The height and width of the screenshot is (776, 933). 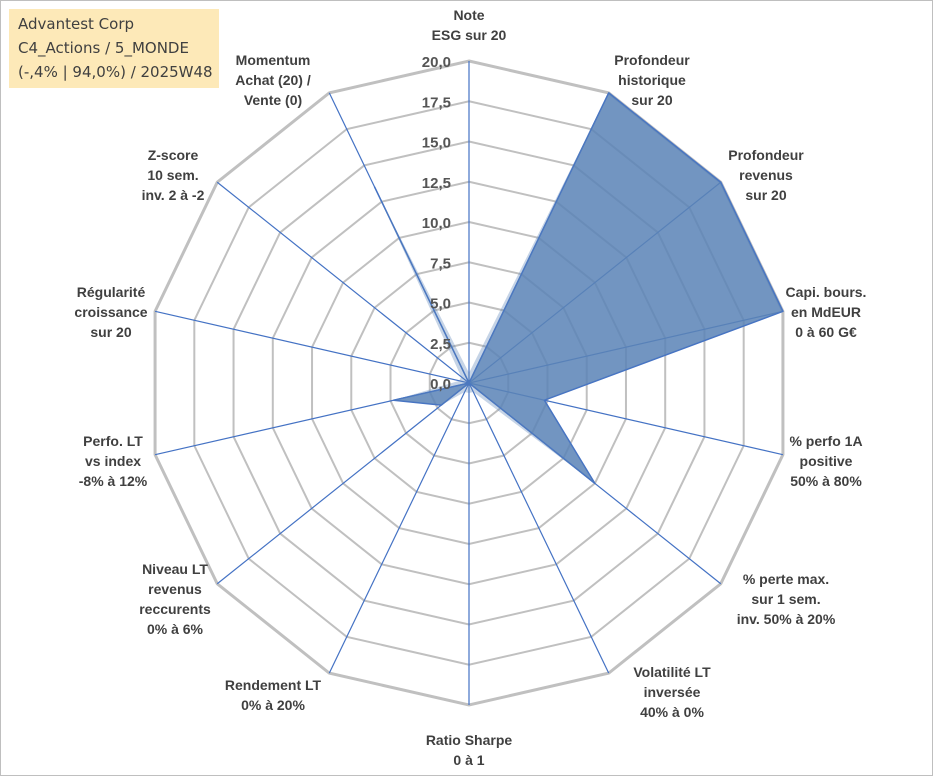 I want to click on axis-label-line: en MdEUR, so click(x=826, y=312).